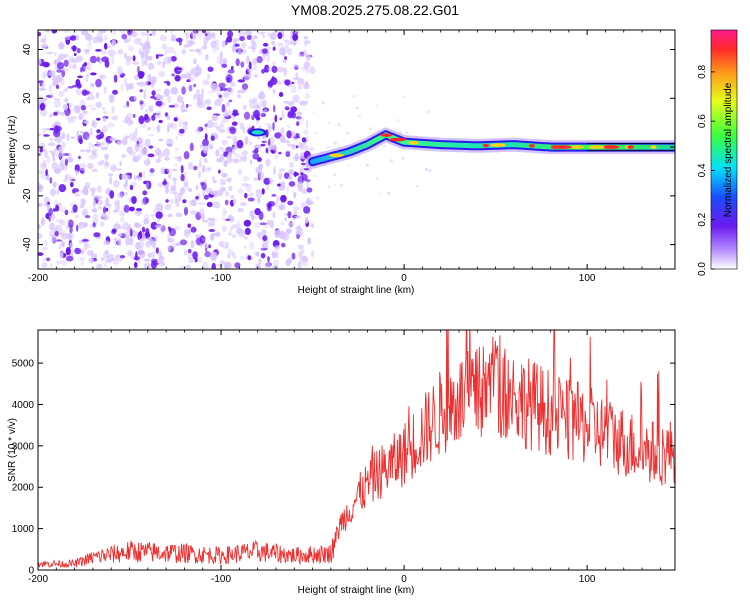 This screenshot has width=750, height=600. I want to click on snr-ytick-label: 0, so click(31, 571).